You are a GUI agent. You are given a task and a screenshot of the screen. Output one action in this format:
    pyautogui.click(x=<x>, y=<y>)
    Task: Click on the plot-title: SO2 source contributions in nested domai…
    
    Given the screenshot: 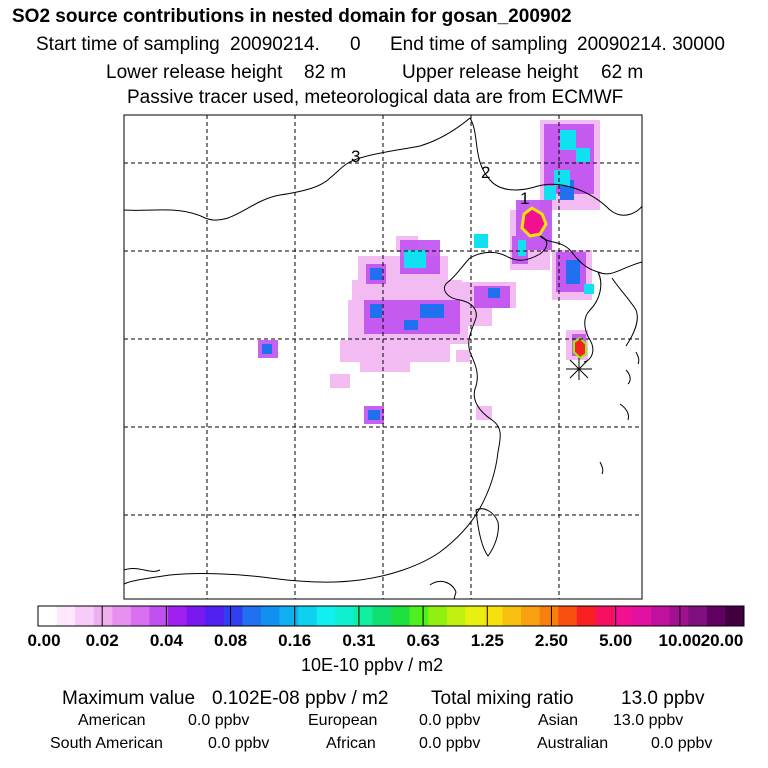 What is the action you would take?
    pyautogui.click(x=292, y=16)
    